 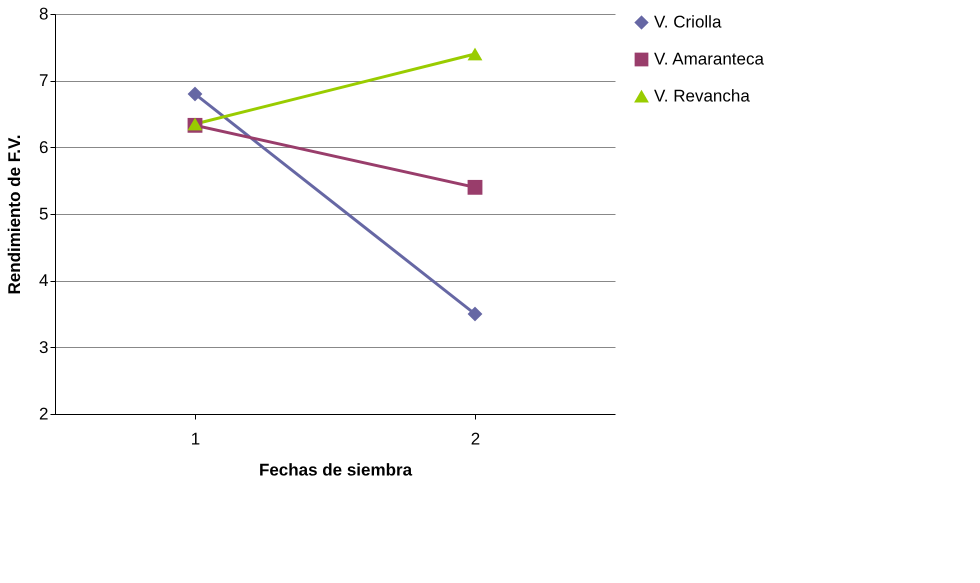 What do you see at coordinates (702, 96) in the screenshot?
I see `legend-label: V. Revancha` at bounding box center [702, 96].